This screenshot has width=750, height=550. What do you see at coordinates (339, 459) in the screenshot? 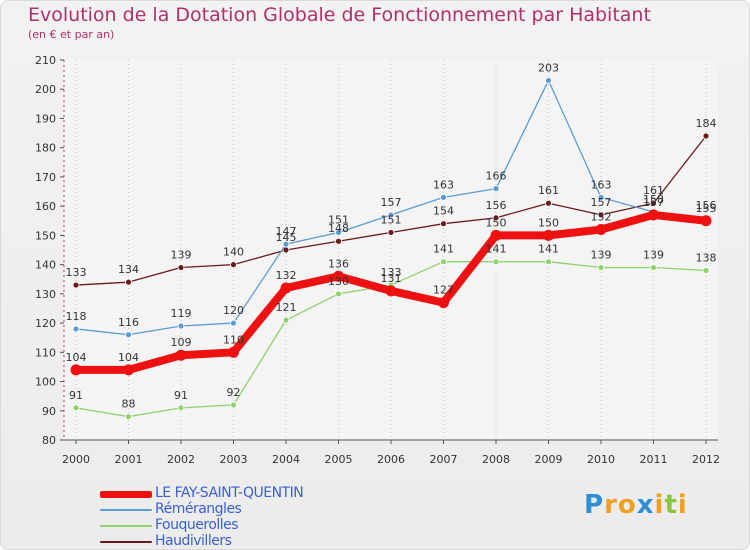
I see `x-tick-label: 2005` at bounding box center [339, 459].